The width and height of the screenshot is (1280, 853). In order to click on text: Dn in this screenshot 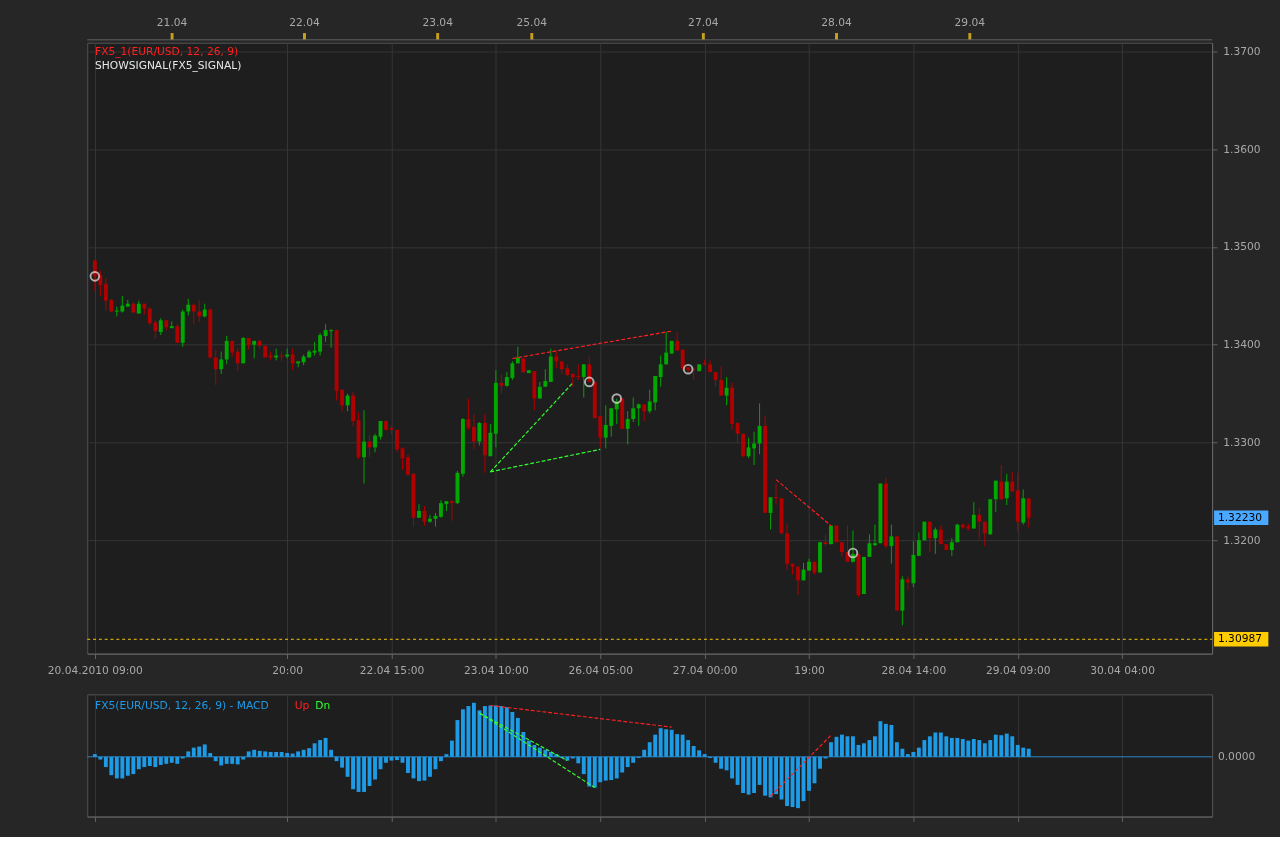, I will do `click(323, 705)`.